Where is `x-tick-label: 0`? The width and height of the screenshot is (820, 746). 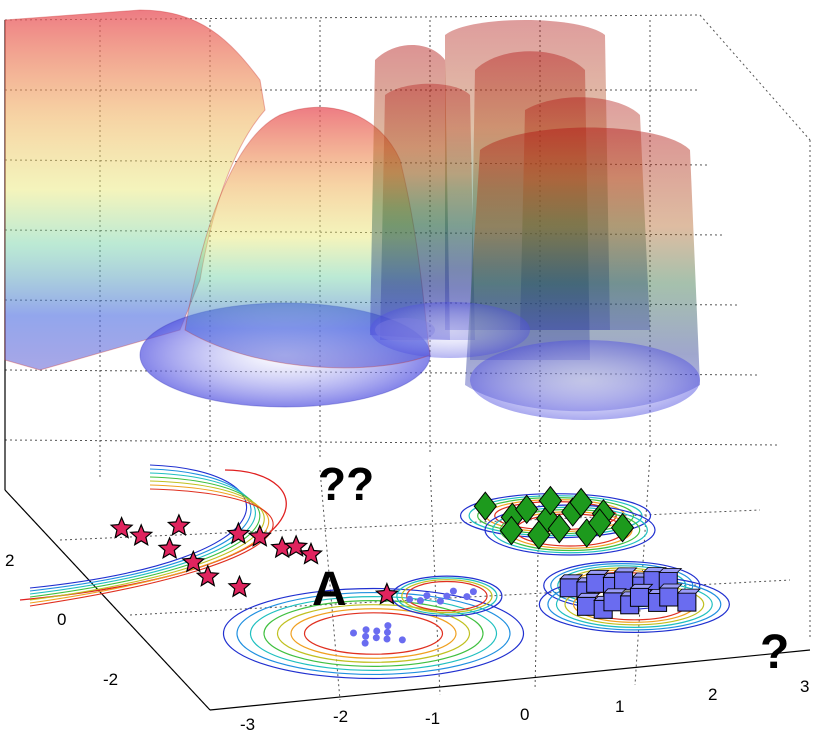 x-tick-label: 0 is located at coordinates (524, 714).